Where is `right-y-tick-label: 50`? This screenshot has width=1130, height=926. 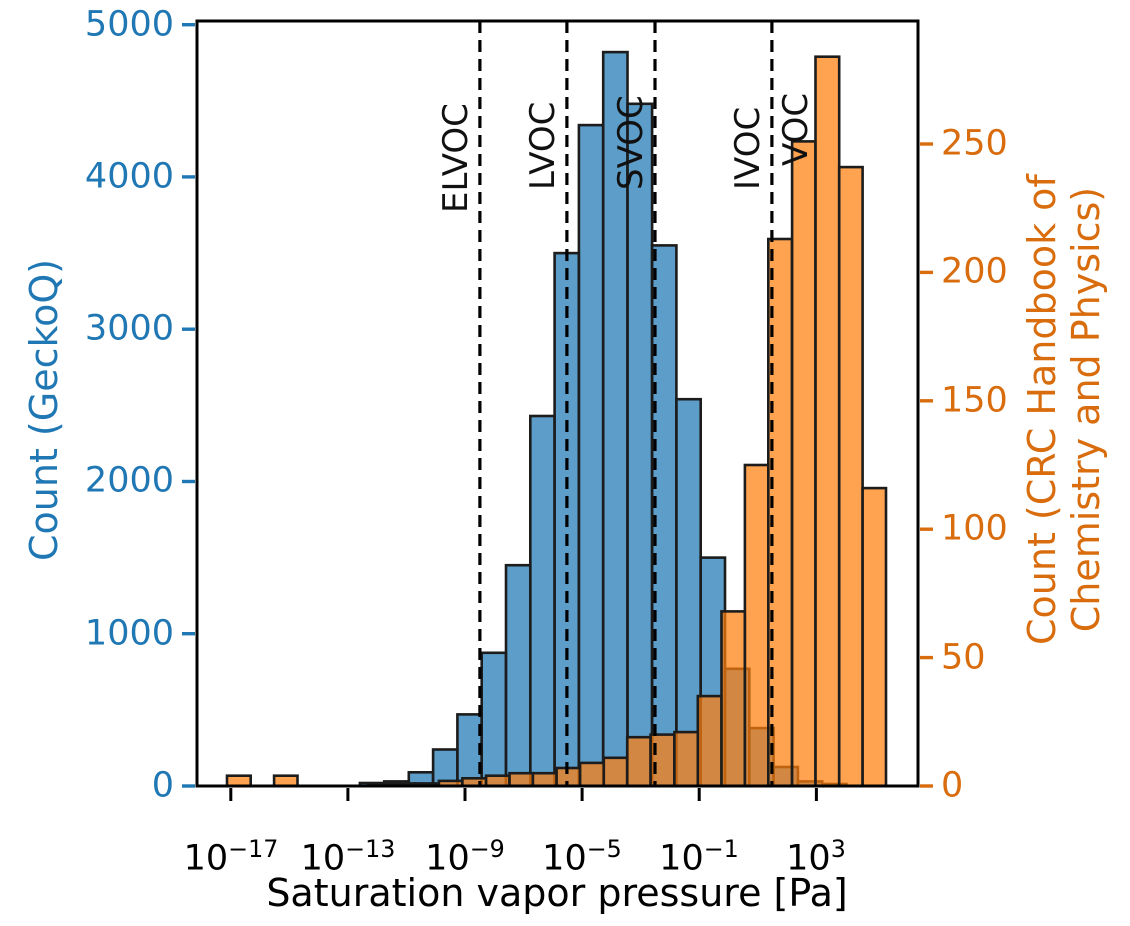 right-y-tick-label: 50 is located at coordinates (963, 657).